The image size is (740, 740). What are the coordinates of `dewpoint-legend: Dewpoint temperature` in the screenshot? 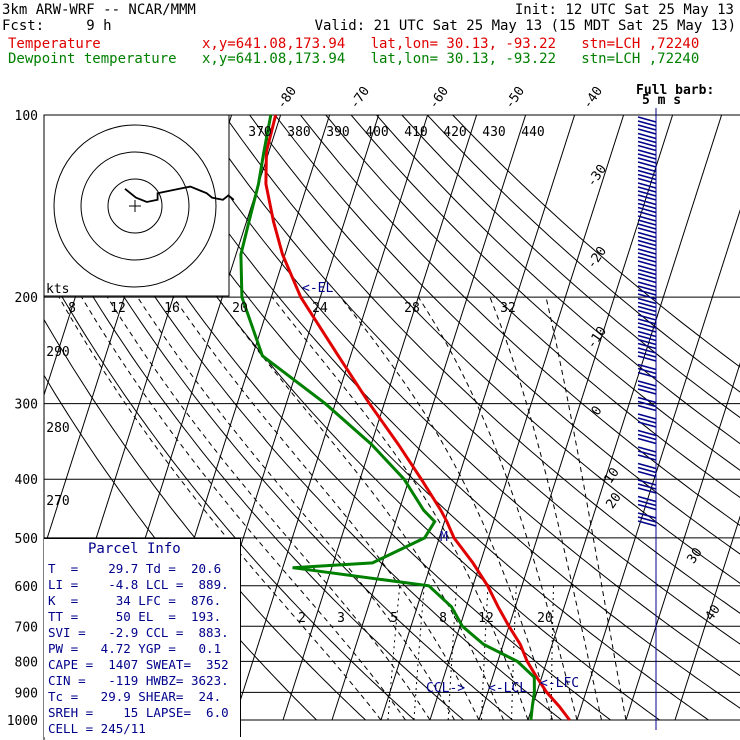 It's located at (92, 59).